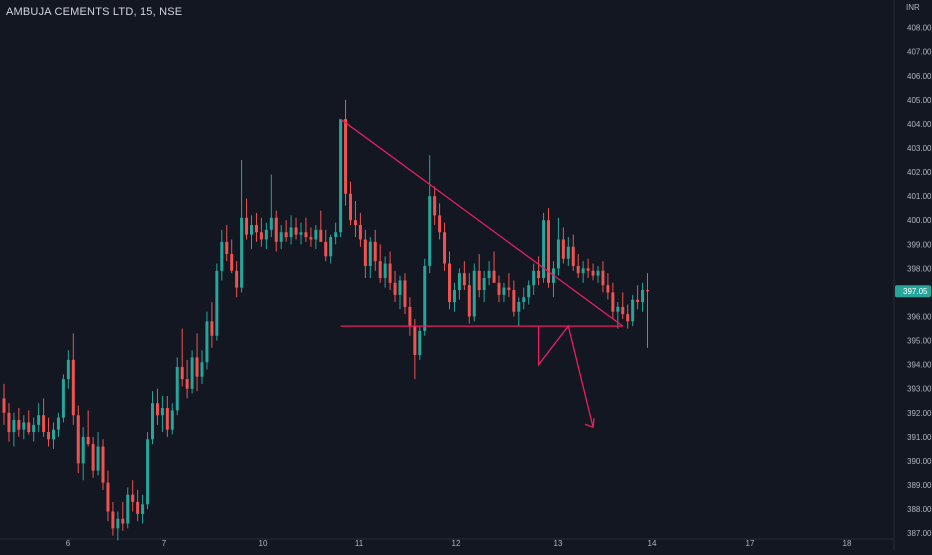  What do you see at coordinates (919, 244) in the screenshot?
I see `y-tick-label: 399.00` at bounding box center [919, 244].